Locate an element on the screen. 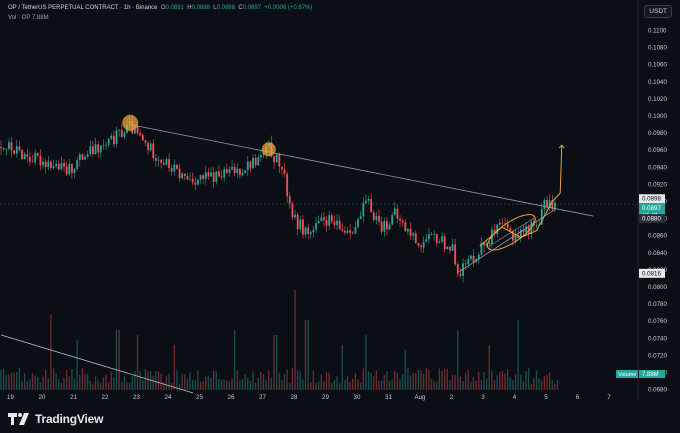  projection-arrowhead is located at coordinates (561, 146).